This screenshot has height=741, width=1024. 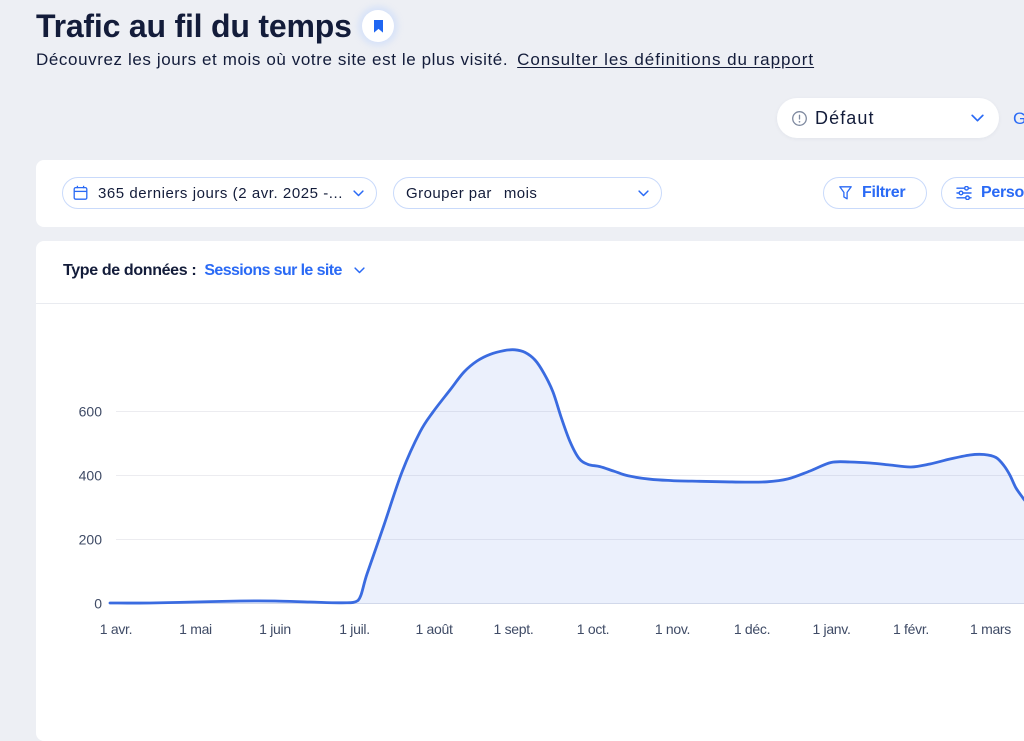 I want to click on svg-text: 1 janv., so click(x=831, y=629).